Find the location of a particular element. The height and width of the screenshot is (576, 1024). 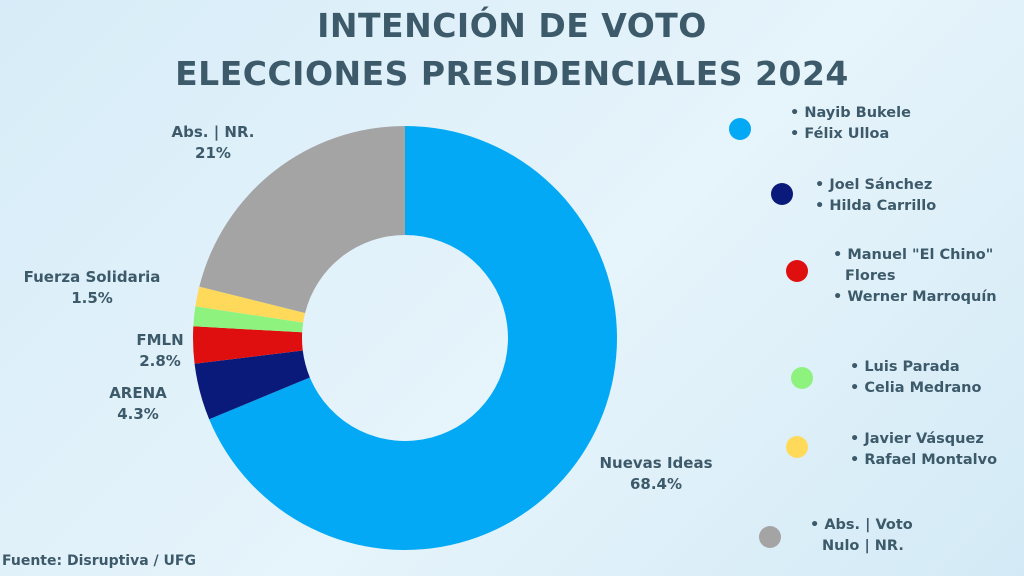

legend-line: • Rafael Montalvo is located at coordinates (924, 460).